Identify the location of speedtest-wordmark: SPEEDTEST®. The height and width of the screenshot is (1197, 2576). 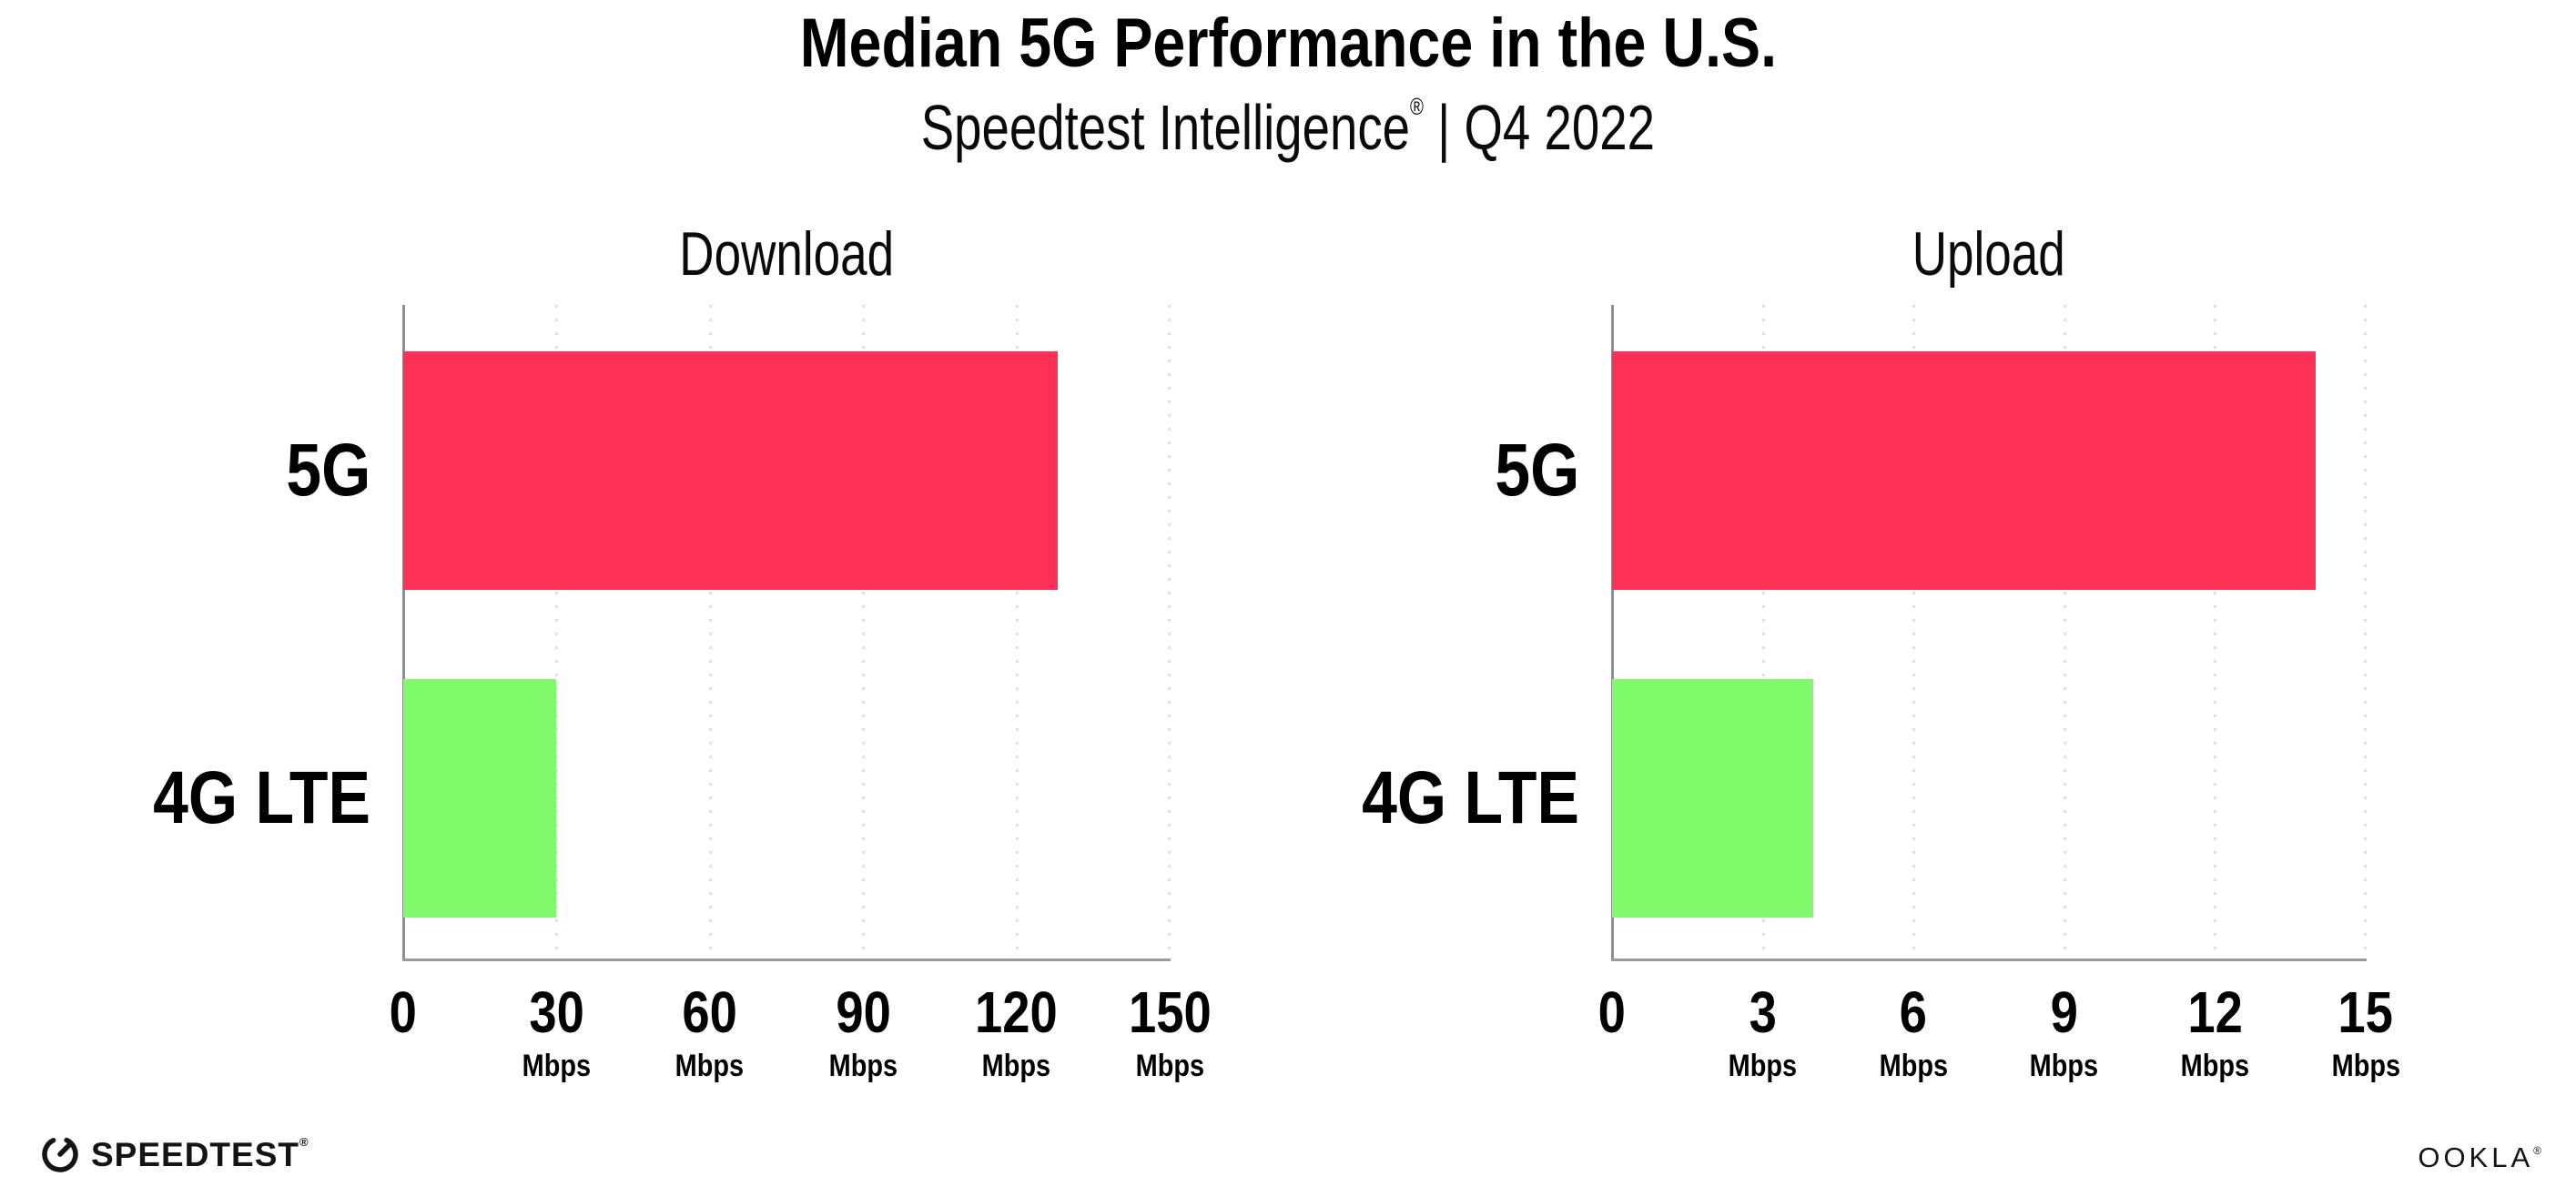
(200, 1154).